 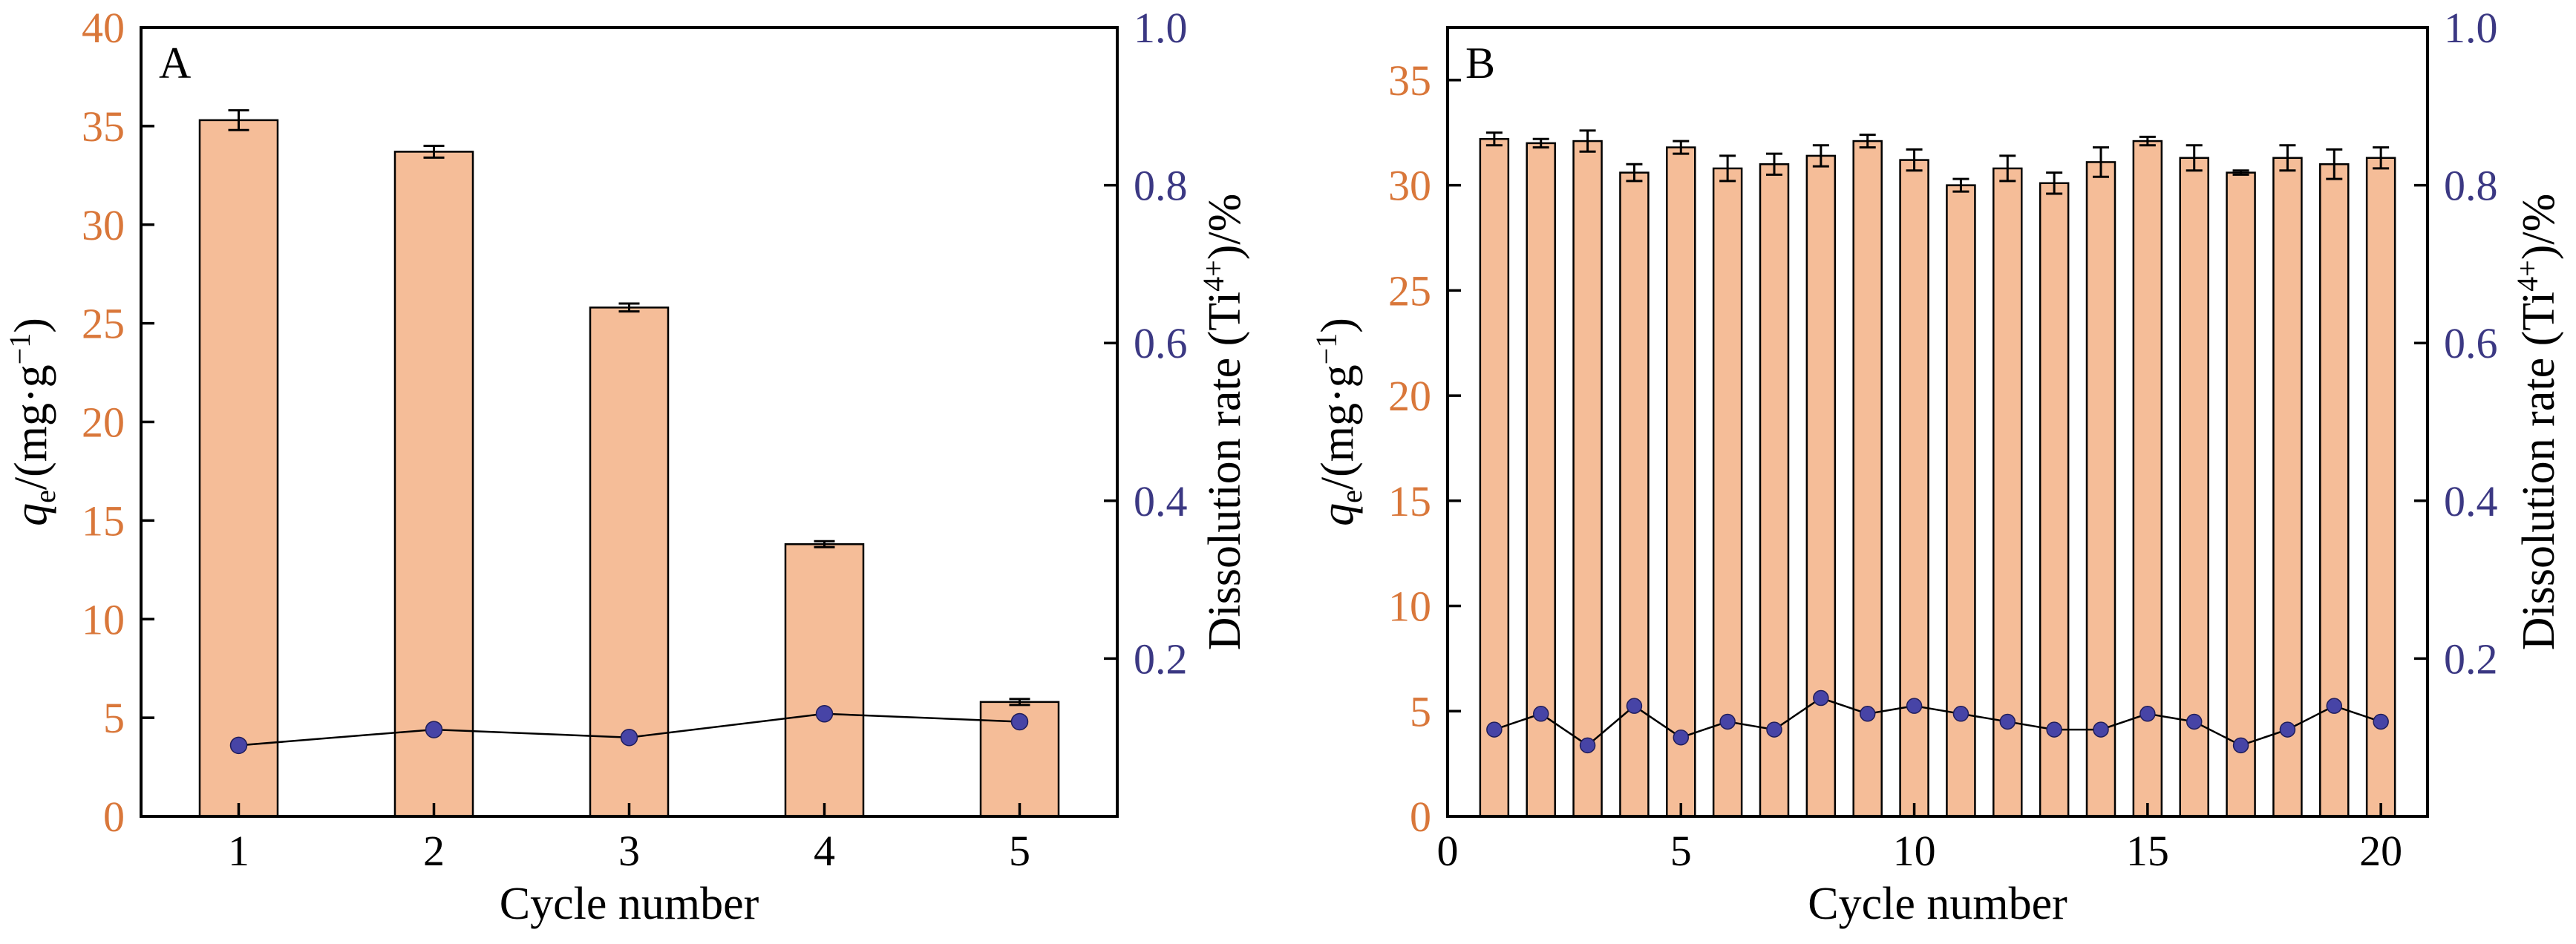 What do you see at coordinates (1019, 851) in the screenshot?
I see `x-tick-label: 5` at bounding box center [1019, 851].